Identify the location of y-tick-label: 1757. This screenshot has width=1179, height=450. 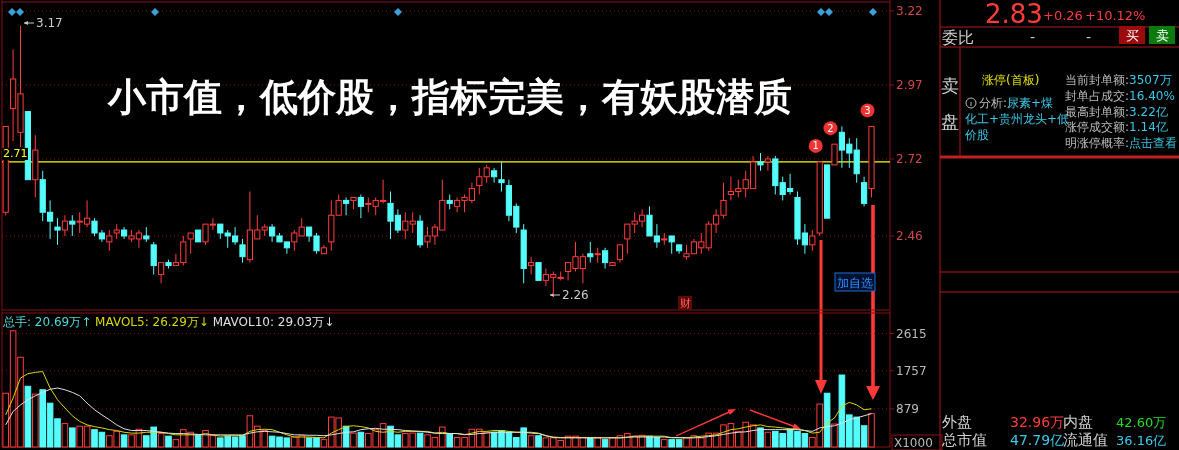
(911, 370).